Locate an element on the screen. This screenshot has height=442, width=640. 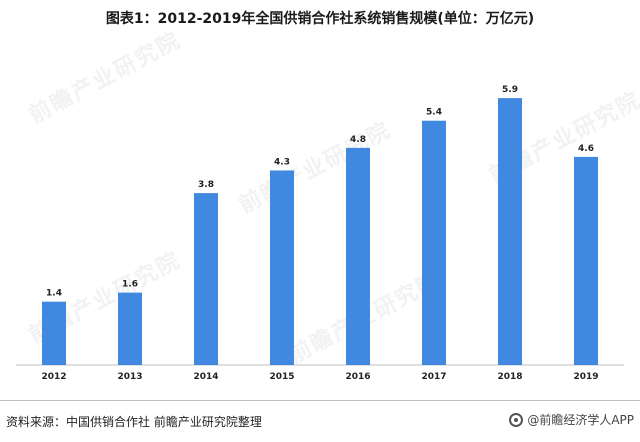
x-tick-label-2017: 2017 is located at coordinates (433, 377).